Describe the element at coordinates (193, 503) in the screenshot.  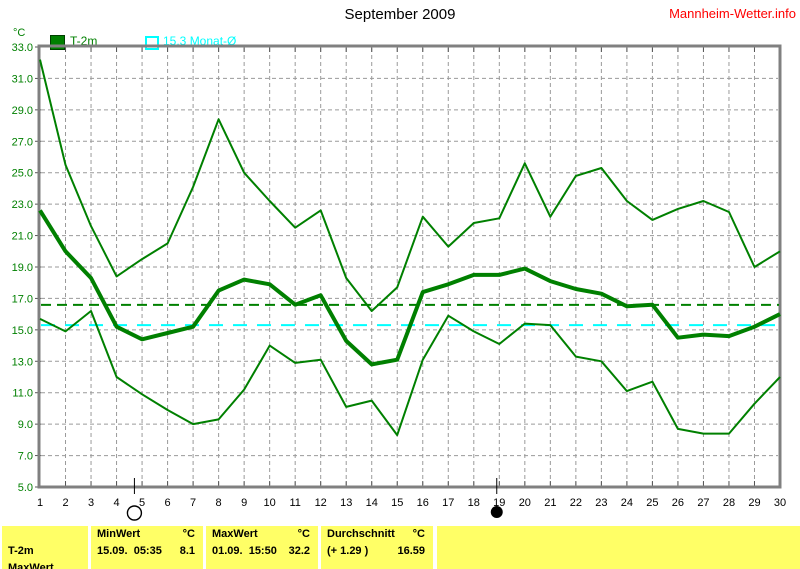
I see `svg-text: 7` at that location.